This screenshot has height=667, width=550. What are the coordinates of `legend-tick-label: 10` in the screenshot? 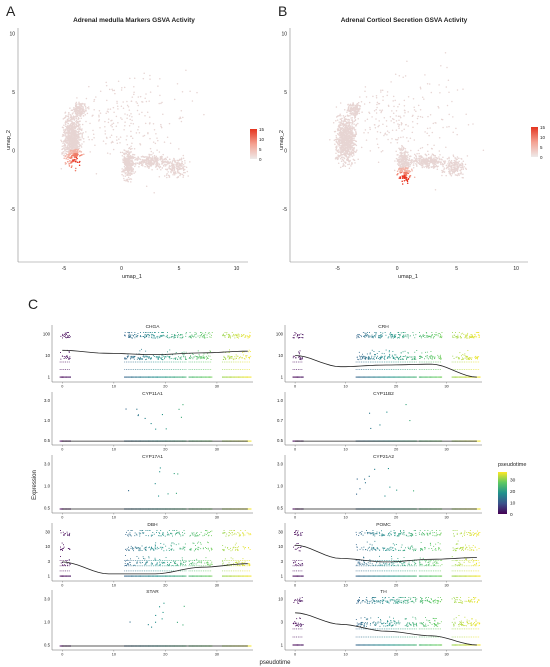 It's located at (543, 137).